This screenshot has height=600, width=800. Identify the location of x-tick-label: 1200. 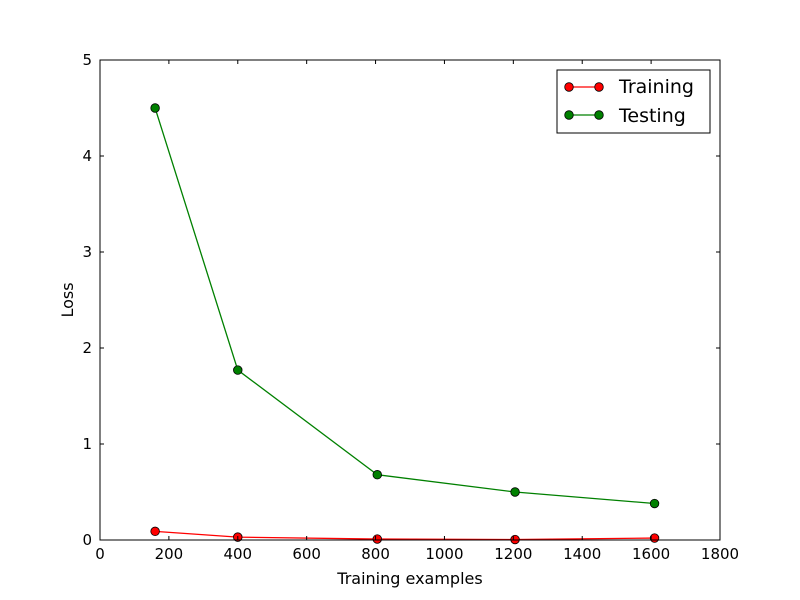
(513, 554).